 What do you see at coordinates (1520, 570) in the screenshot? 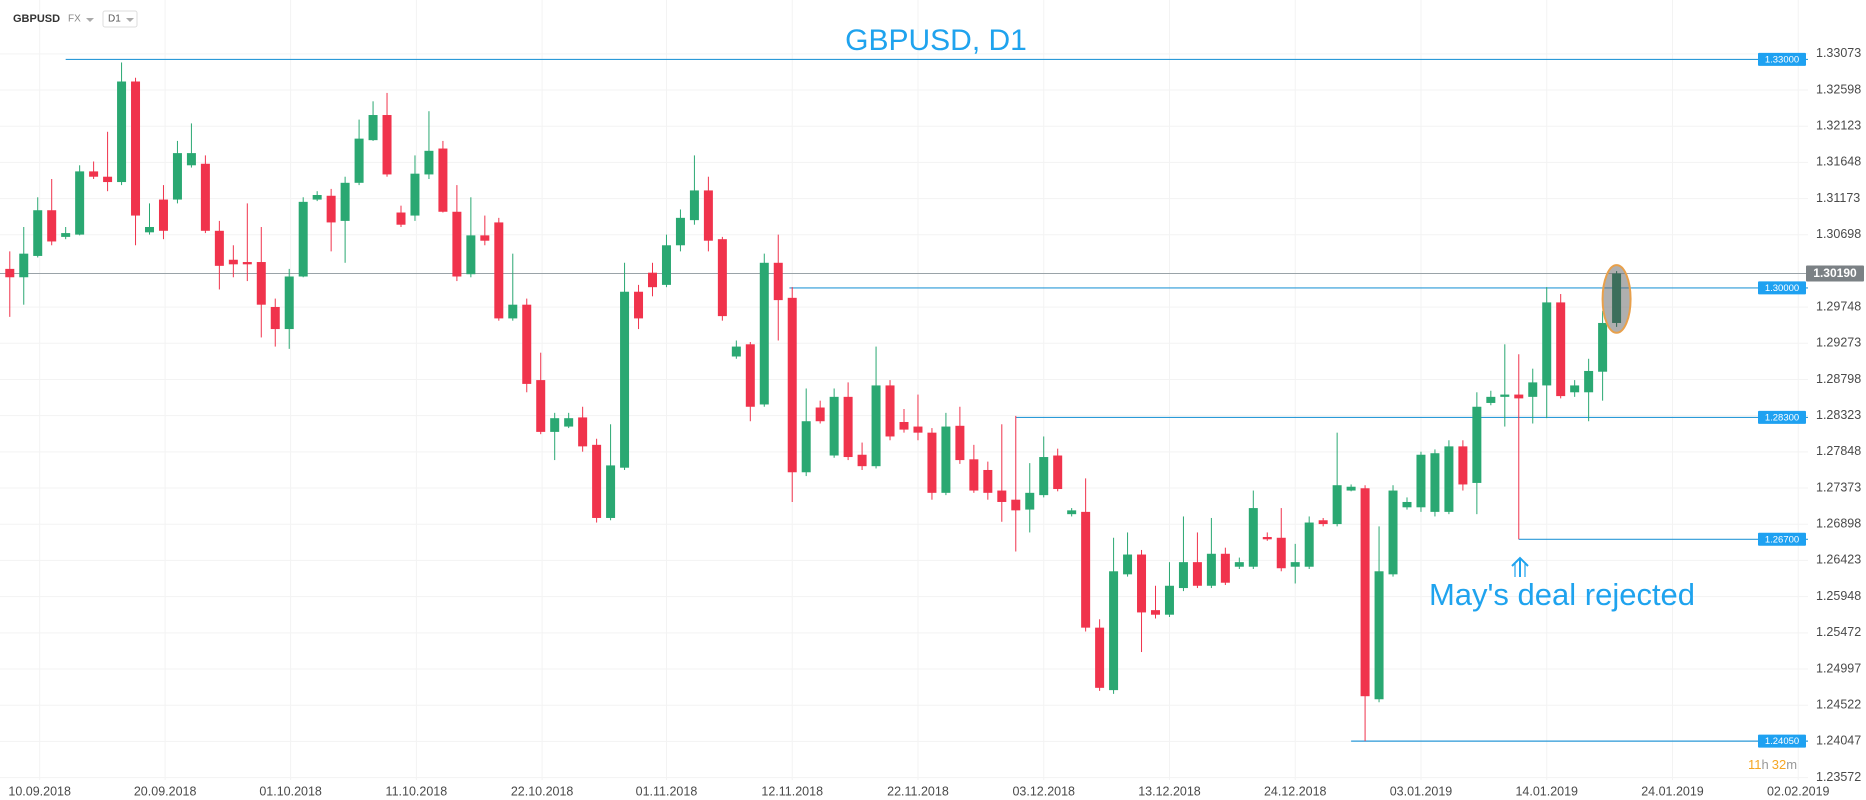
I see `arrow-shaft` at bounding box center [1520, 570].